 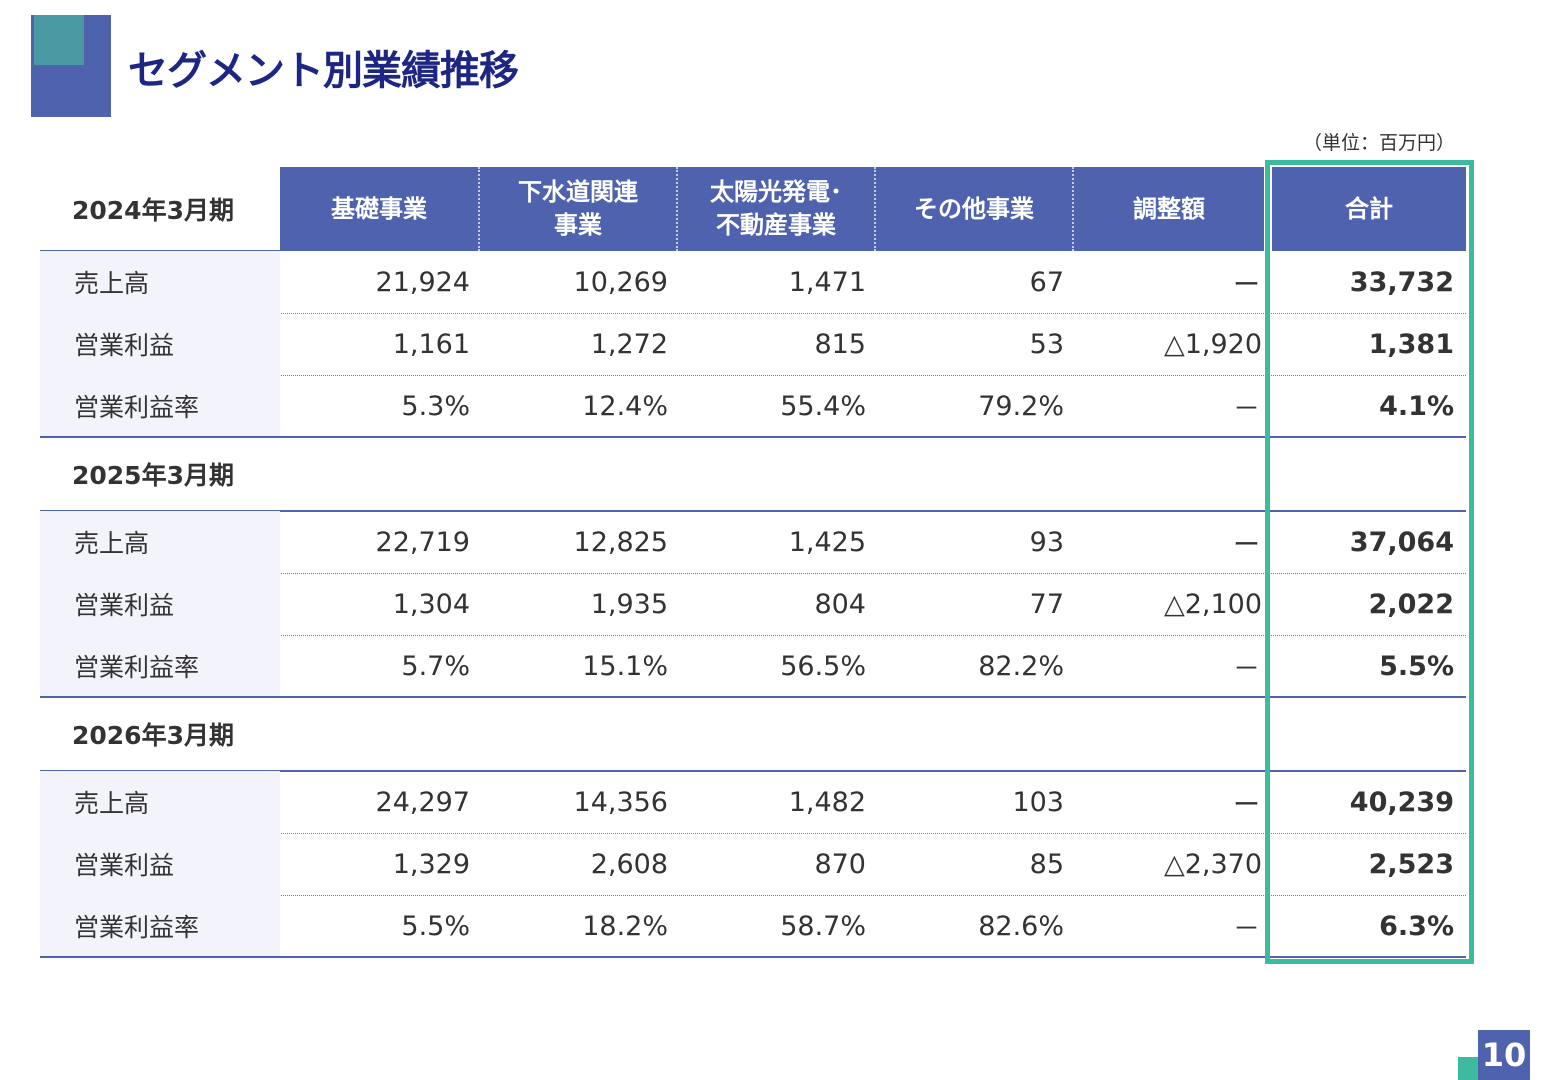 What do you see at coordinates (1416, 406) in the screenshot?
I see `cell-goukei-eigyou-riekiritsu: 4.1%` at bounding box center [1416, 406].